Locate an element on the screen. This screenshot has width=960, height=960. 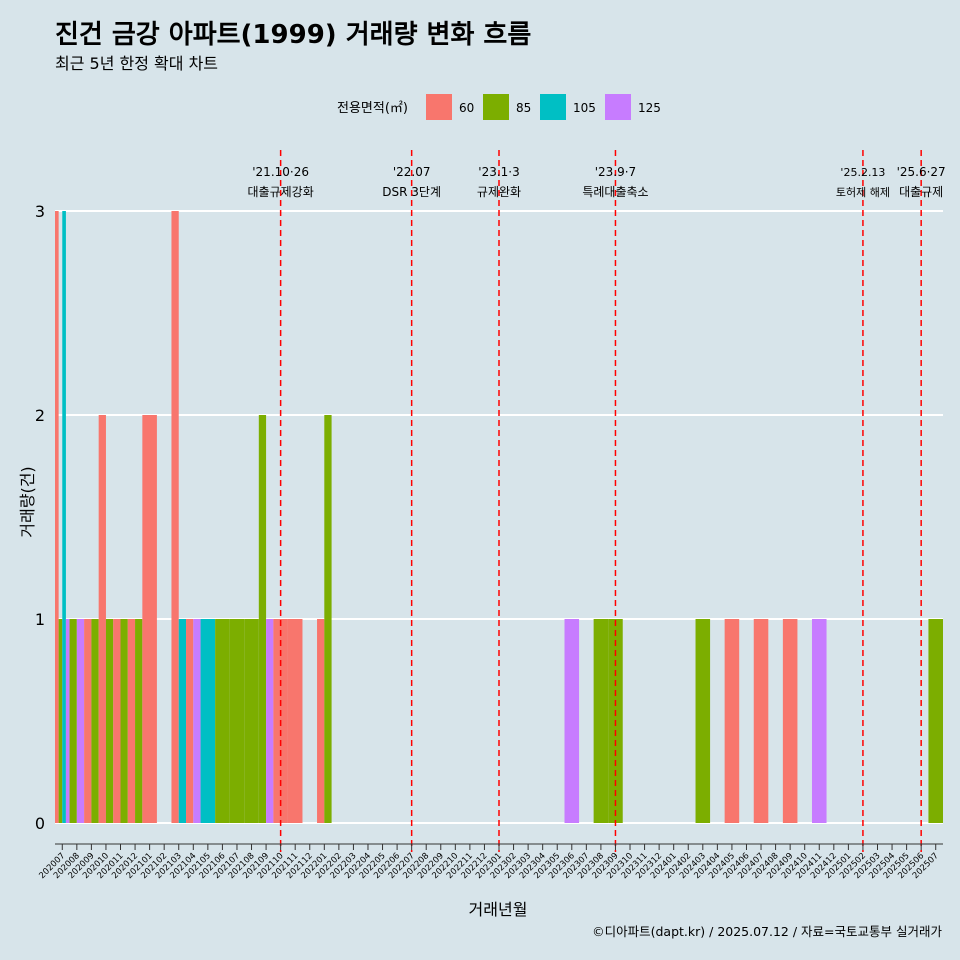
event-label: 규제완화 is located at coordinates (499, 192).